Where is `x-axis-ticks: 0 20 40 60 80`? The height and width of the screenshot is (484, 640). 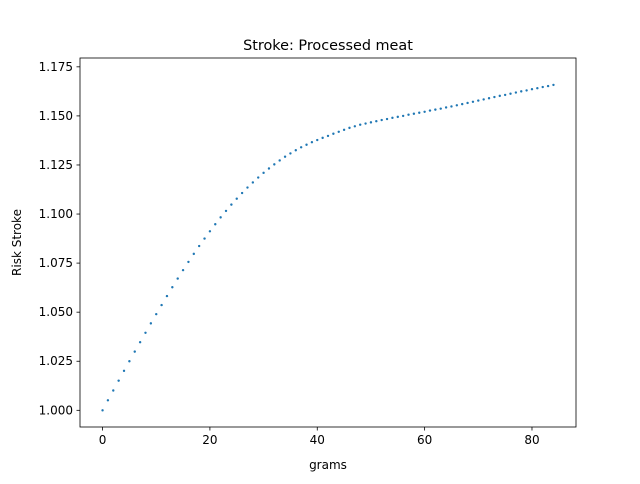
x-axis-ticks: 0 20 40 60 80 is located at coordinates (319, 437).